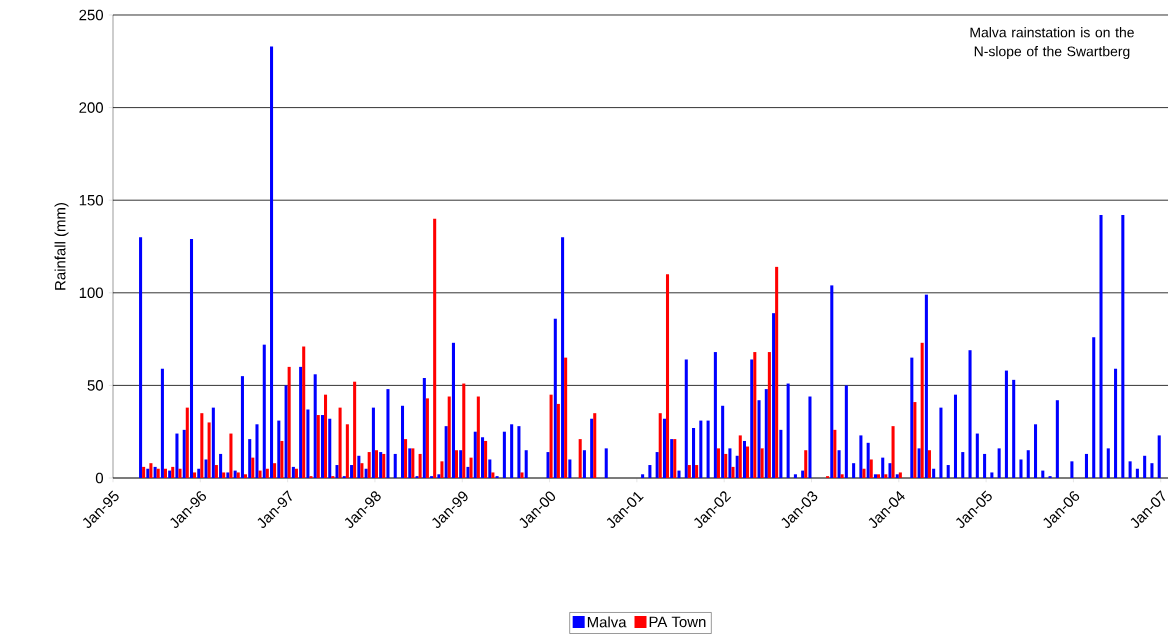  What do you see at coordinates (91, 200) in the screenshot?
I see `y-tick-label: 150` at bounding box center [91, 200].